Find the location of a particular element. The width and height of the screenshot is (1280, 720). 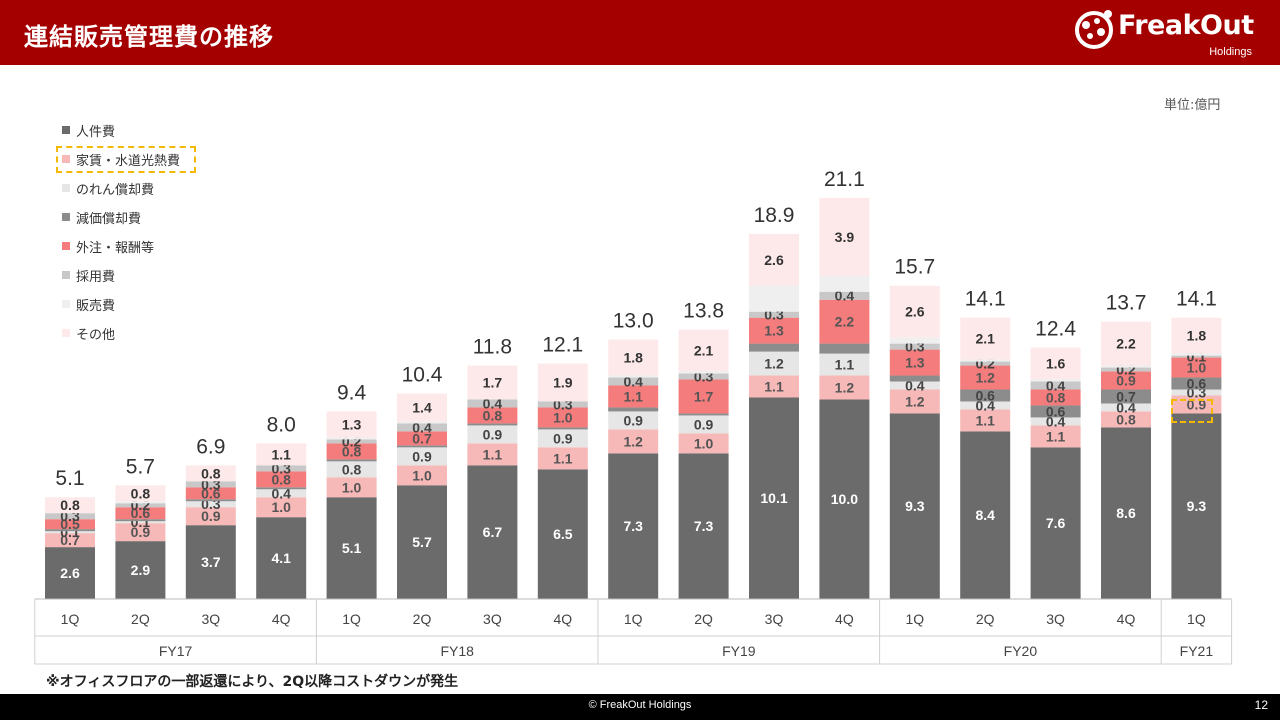

segment-value-label: 8.4 is located at coordinates (985, 515).